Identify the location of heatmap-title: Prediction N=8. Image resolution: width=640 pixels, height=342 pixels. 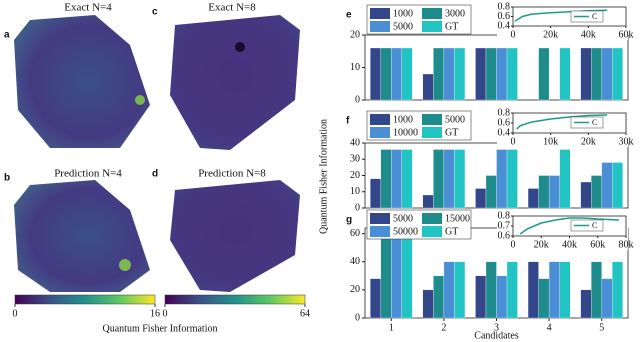
(232, 174).